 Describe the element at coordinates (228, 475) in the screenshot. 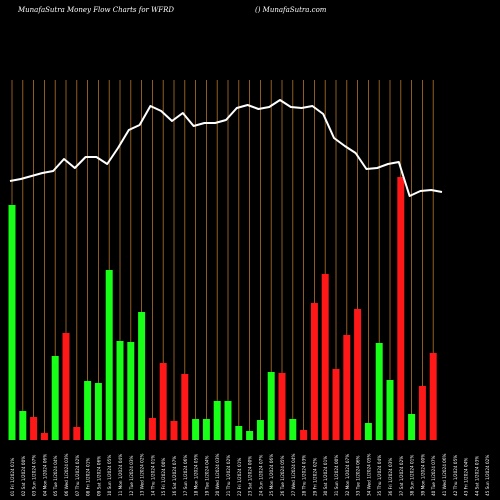

I see `x-tick-label: 21 Thu 1/2024 02%` at that location.